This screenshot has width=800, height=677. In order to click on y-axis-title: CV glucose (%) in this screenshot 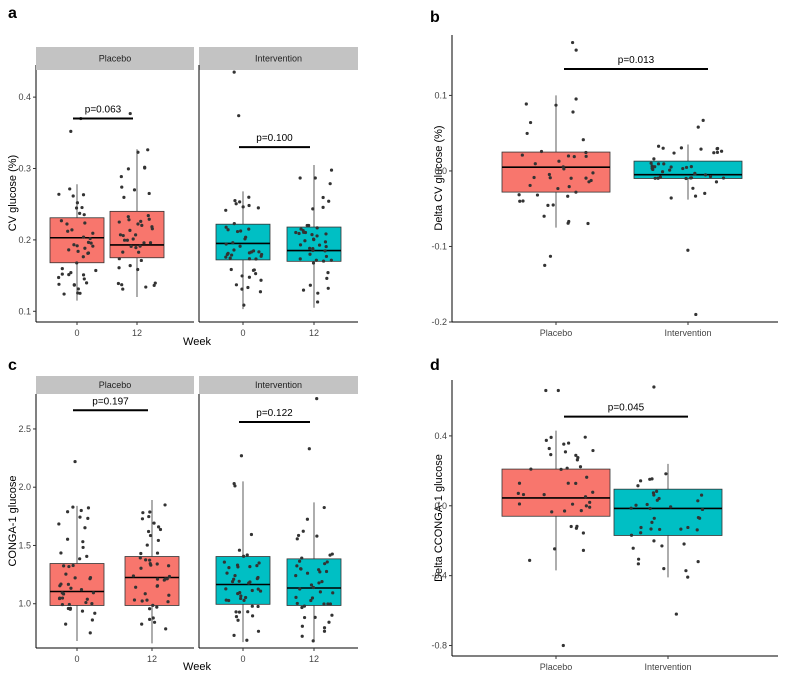, I will do `click(13, 193)`.